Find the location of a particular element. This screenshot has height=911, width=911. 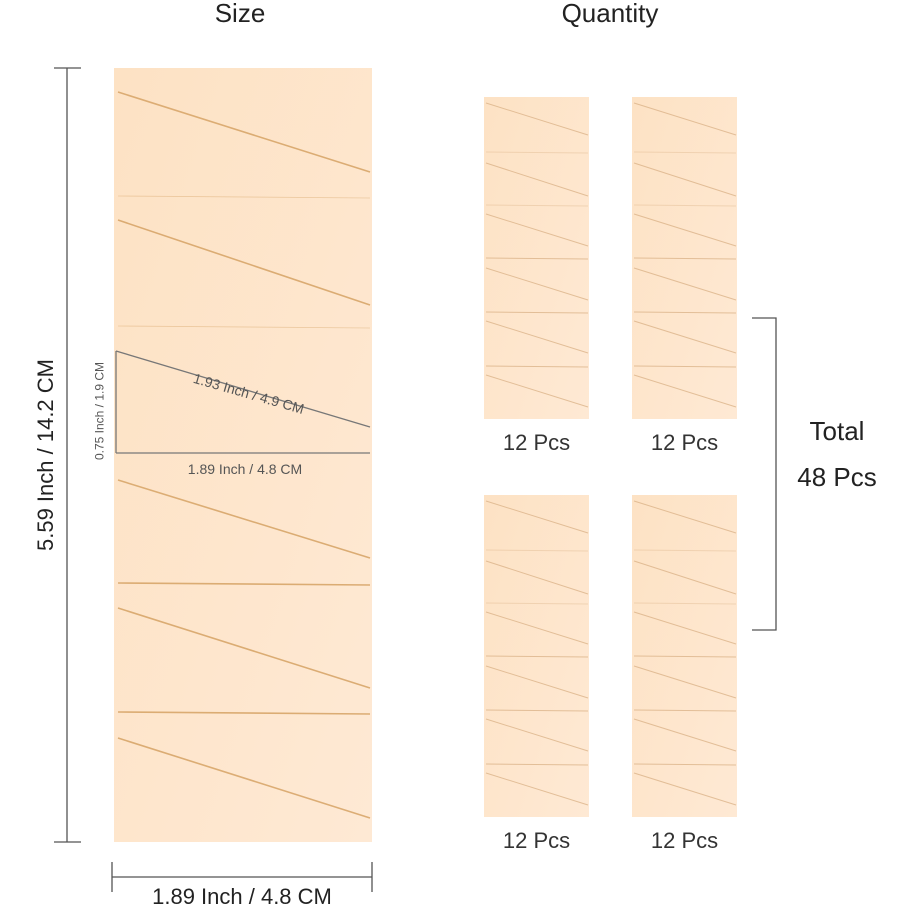

total-value: 48 Pcs is located at coordinates (837, 477).